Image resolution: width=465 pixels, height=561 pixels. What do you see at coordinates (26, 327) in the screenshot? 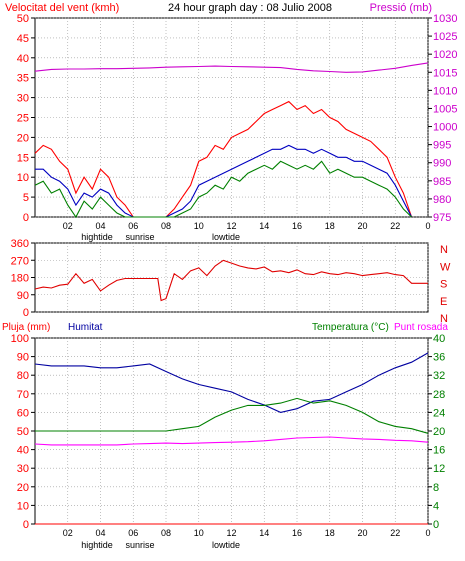
I see `rain-axis-title: Pluja (mm)` at bounding box center [26, 327].